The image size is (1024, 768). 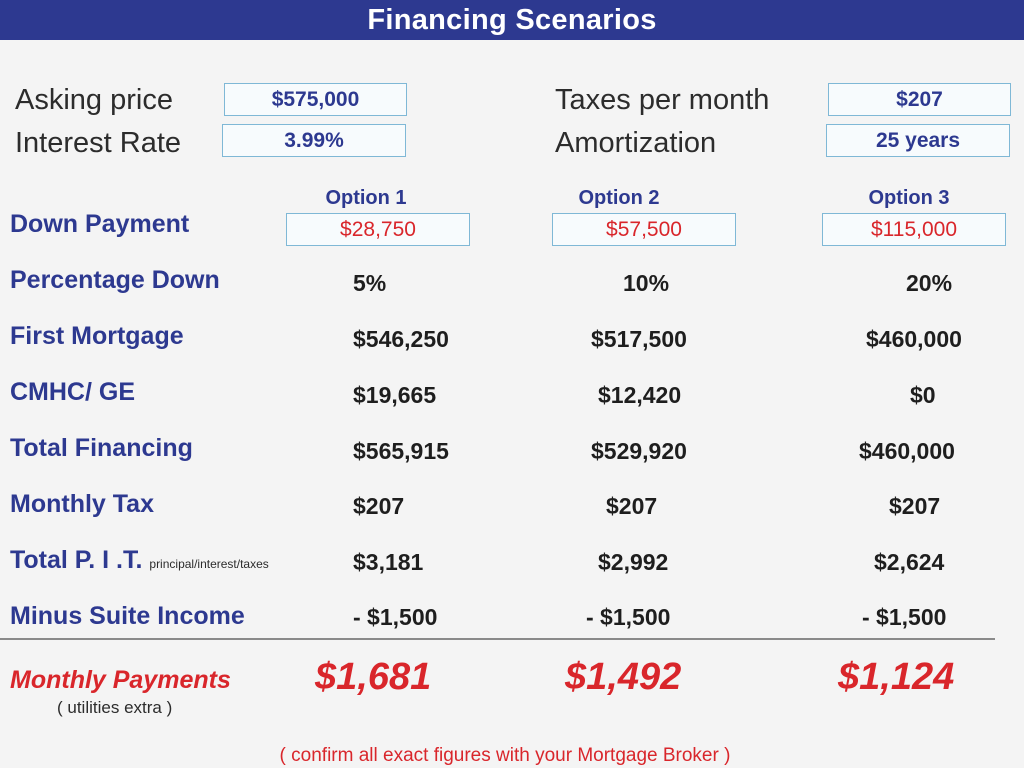 What do you see at coordinates (72, 392) in the screenshot?
I see `row-label-cmhc-ge: CMHC/ GE` at bounding box center [72, 392].